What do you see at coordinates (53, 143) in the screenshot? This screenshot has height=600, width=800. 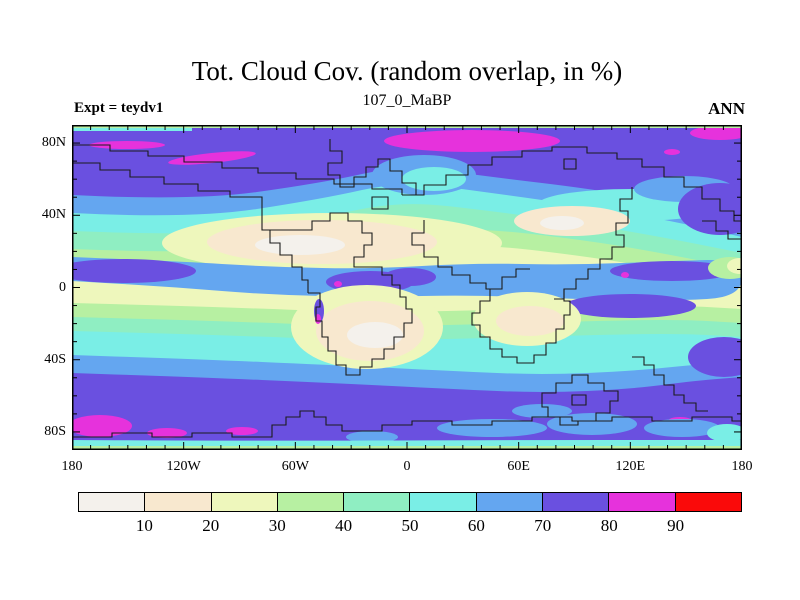 I see `y-axis-label: 80N` at bounding box center [53, 143].